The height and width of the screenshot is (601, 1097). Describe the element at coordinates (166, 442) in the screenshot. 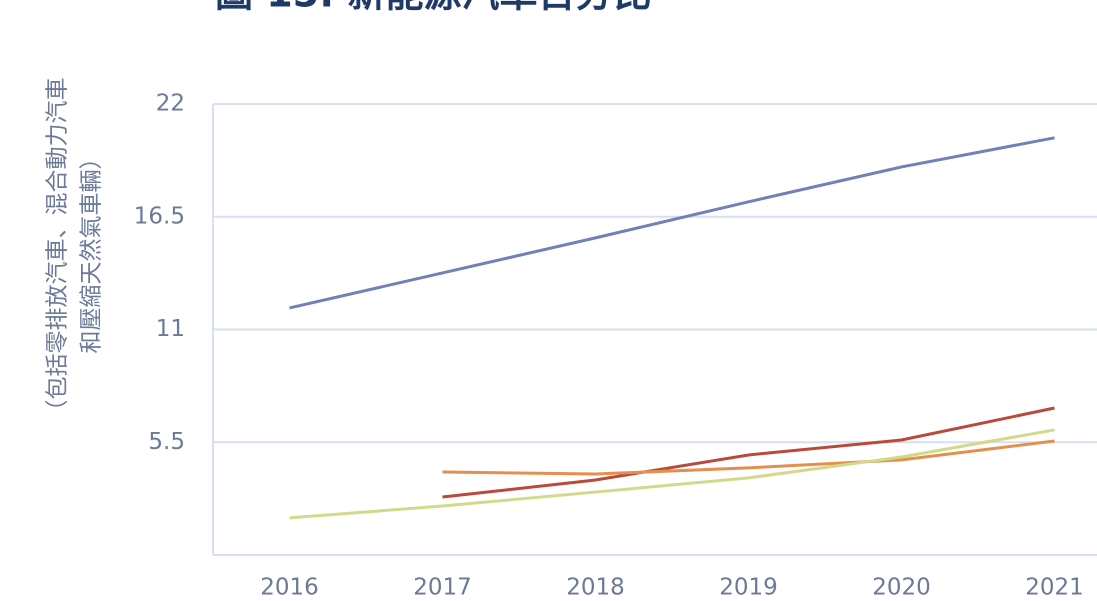

I see `y-tick-label: 5.5` at that location.